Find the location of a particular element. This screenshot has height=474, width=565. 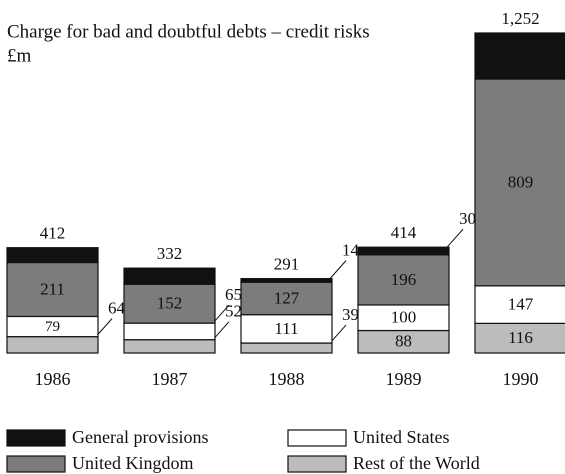

total-label: 412 is located at coordinates (53, 233).